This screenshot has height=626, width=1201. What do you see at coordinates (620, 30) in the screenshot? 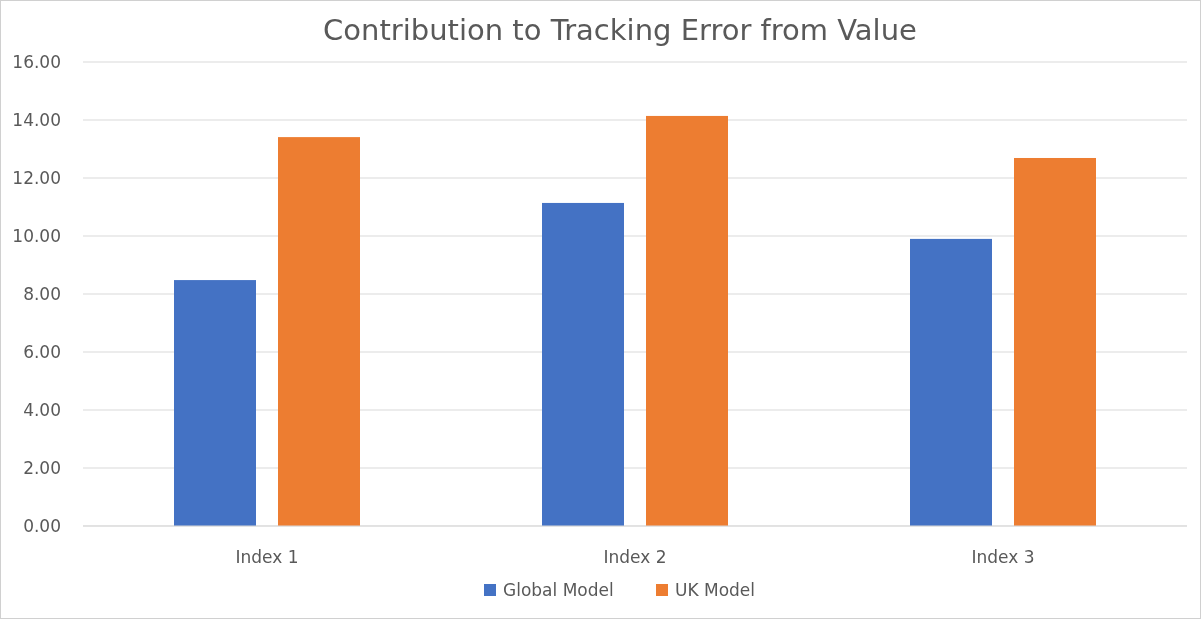
I see `chart-title: Contribution to Tracking Error from Value` at bounding box center [620, 30].